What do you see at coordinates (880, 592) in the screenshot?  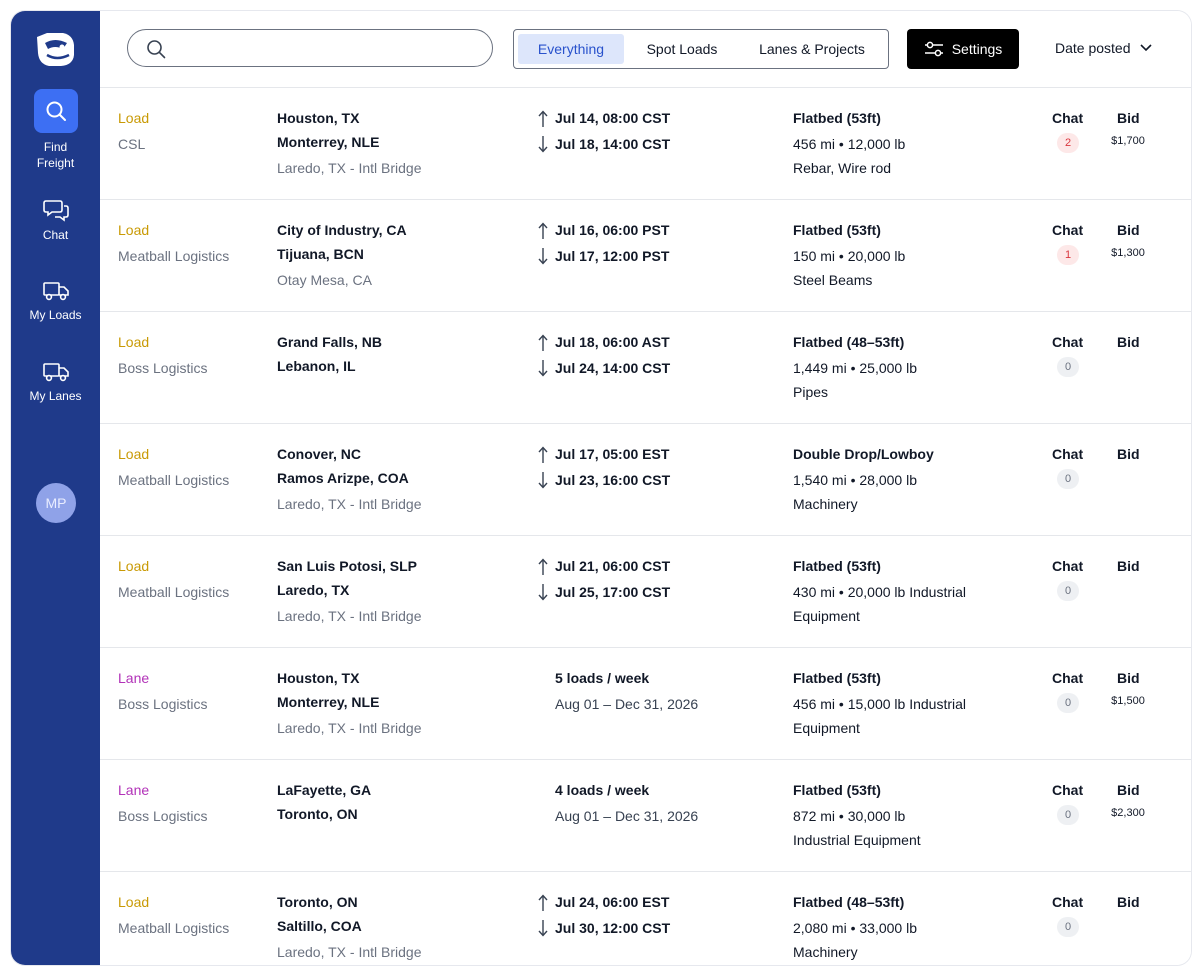 I see `load-specs-line: 430 mi • 20,000 lb Industrial` at bounding box center [880, 592].